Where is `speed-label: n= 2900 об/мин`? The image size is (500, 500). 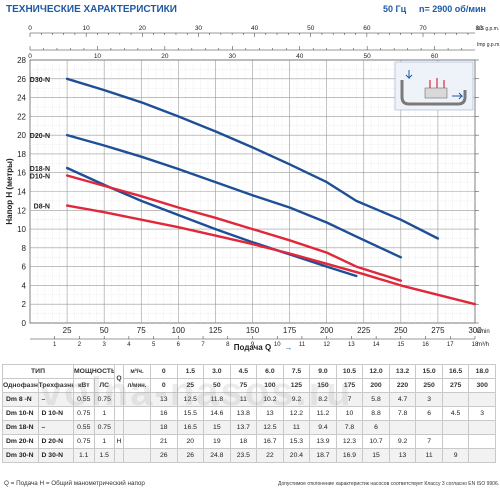
speed-label: n= 2900 об/мин is located at coordinates (452, 9).